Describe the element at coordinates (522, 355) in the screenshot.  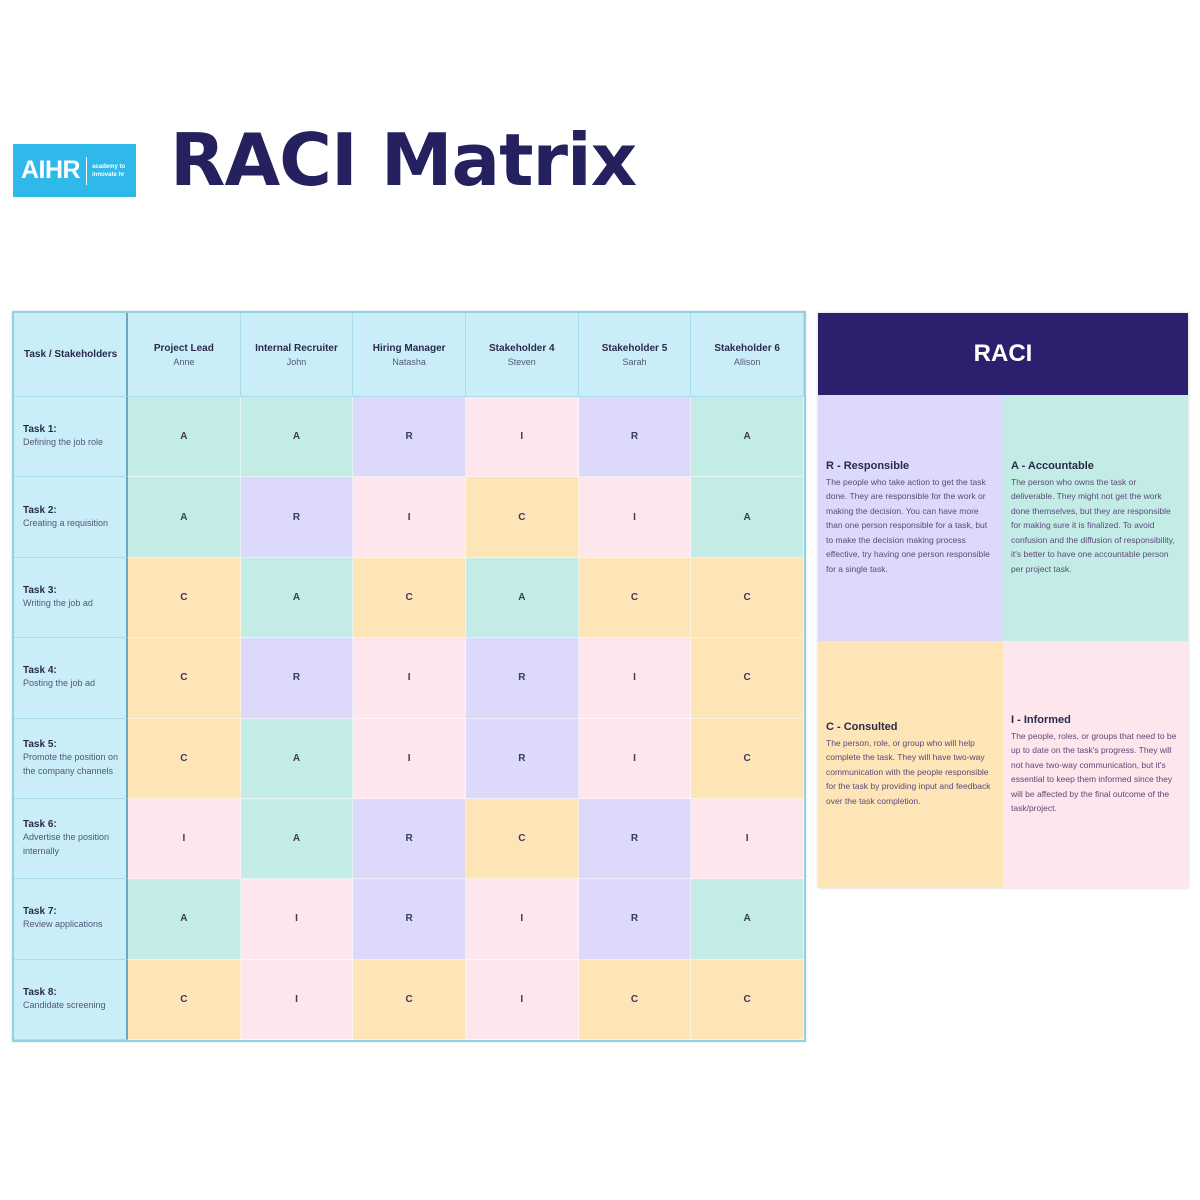
I see `stakeholder-header: Stakeholder 4 Steven` at that location.